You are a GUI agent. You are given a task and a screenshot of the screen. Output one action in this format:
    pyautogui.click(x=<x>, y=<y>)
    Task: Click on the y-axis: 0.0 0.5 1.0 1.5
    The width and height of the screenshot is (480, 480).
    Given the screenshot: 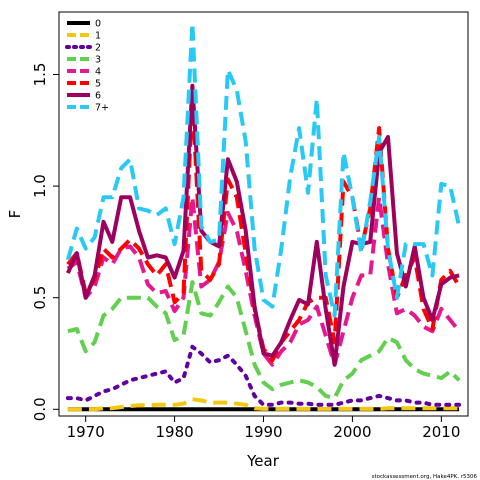 What is the action you would take?
    pyautogui.click(x=45, y=242)
    